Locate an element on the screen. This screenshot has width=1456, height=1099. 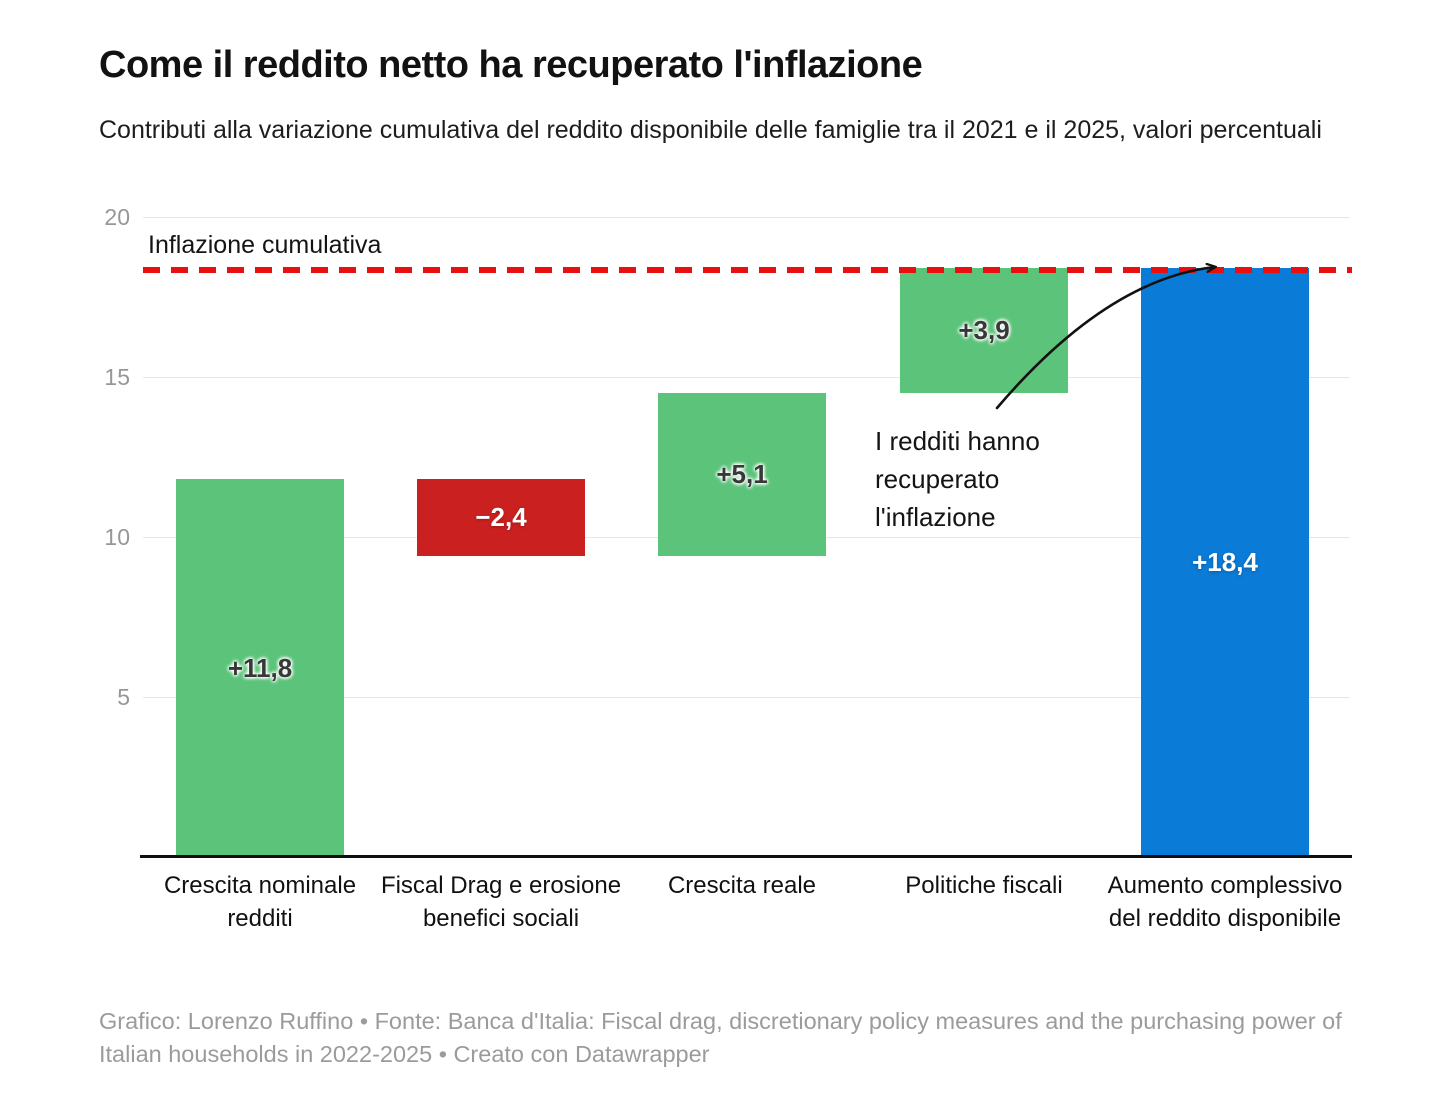
x-category-label-4: Politiche fiscali is located at coordinates (984, 885).